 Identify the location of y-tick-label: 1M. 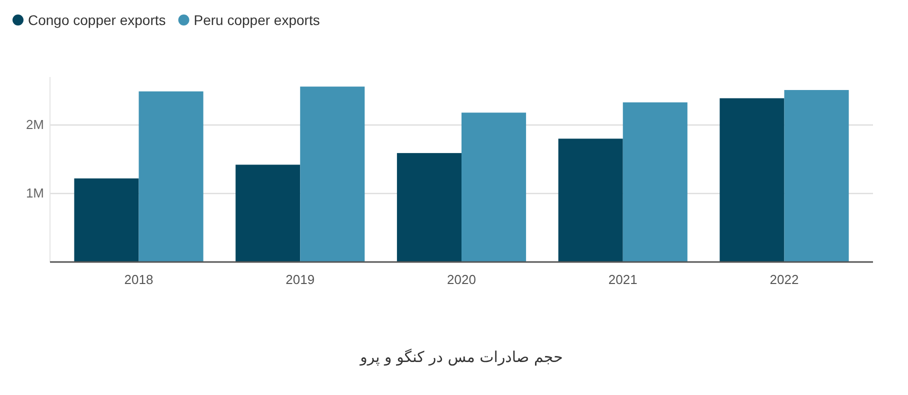
(35, 193).